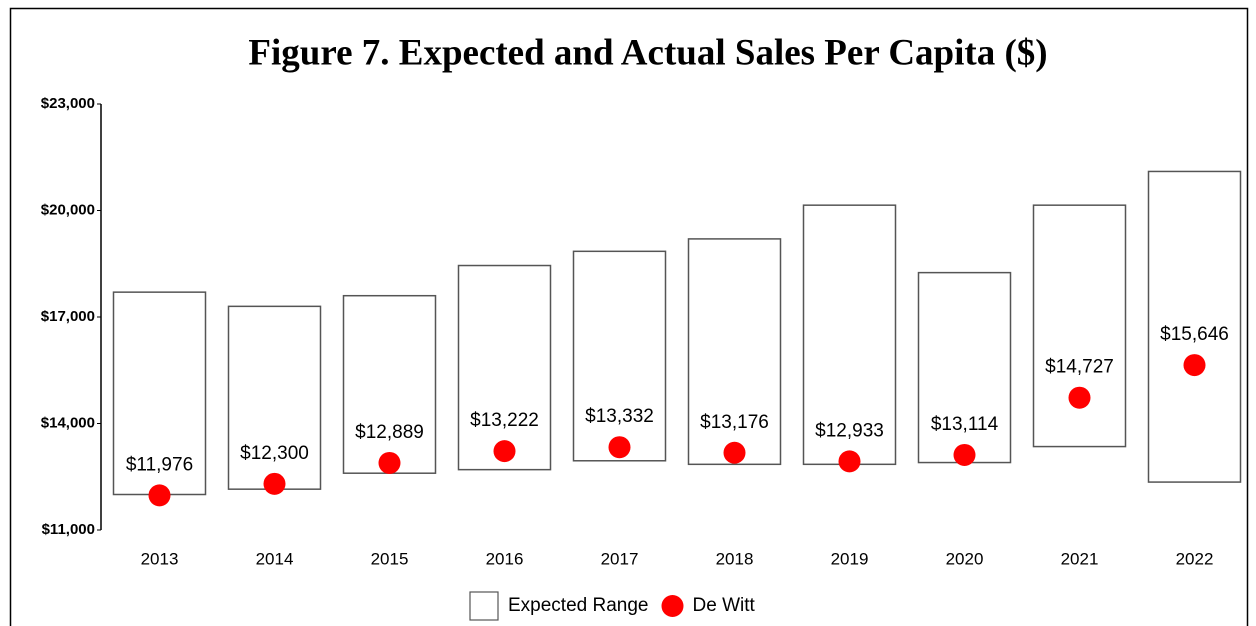 This screenshot has height=626, width=1256. Describe the element at coordinates (68, 209) in the screenshot. I see `y-tick-label: $20,000` at that location.